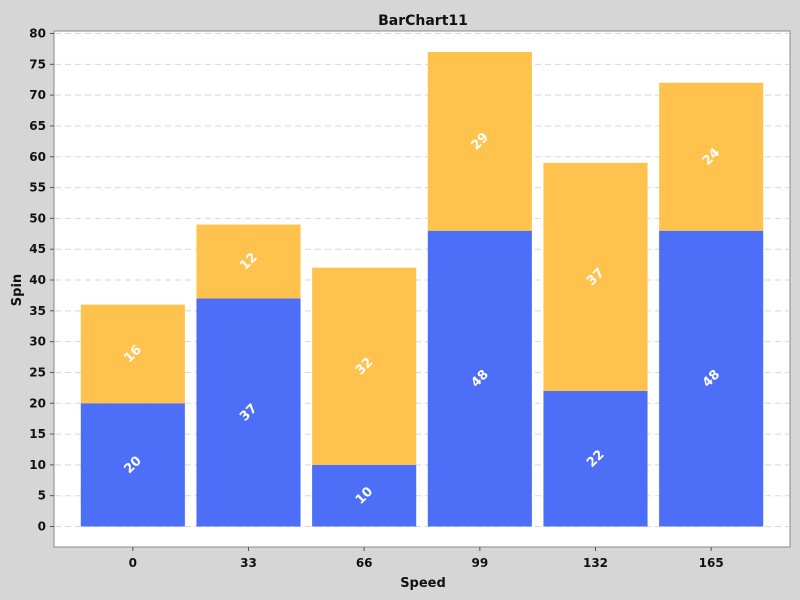 This screenshot has width=800, height=600. I want to click on x-tick-label: 165, so click(711, 563).